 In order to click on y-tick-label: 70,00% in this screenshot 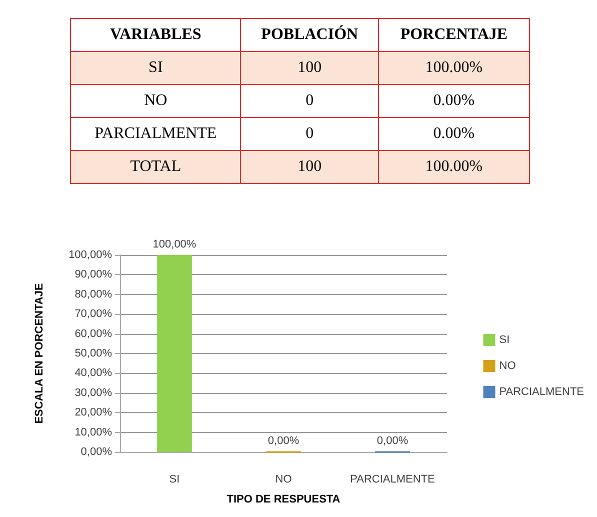, I will do `click(93, 314)`.